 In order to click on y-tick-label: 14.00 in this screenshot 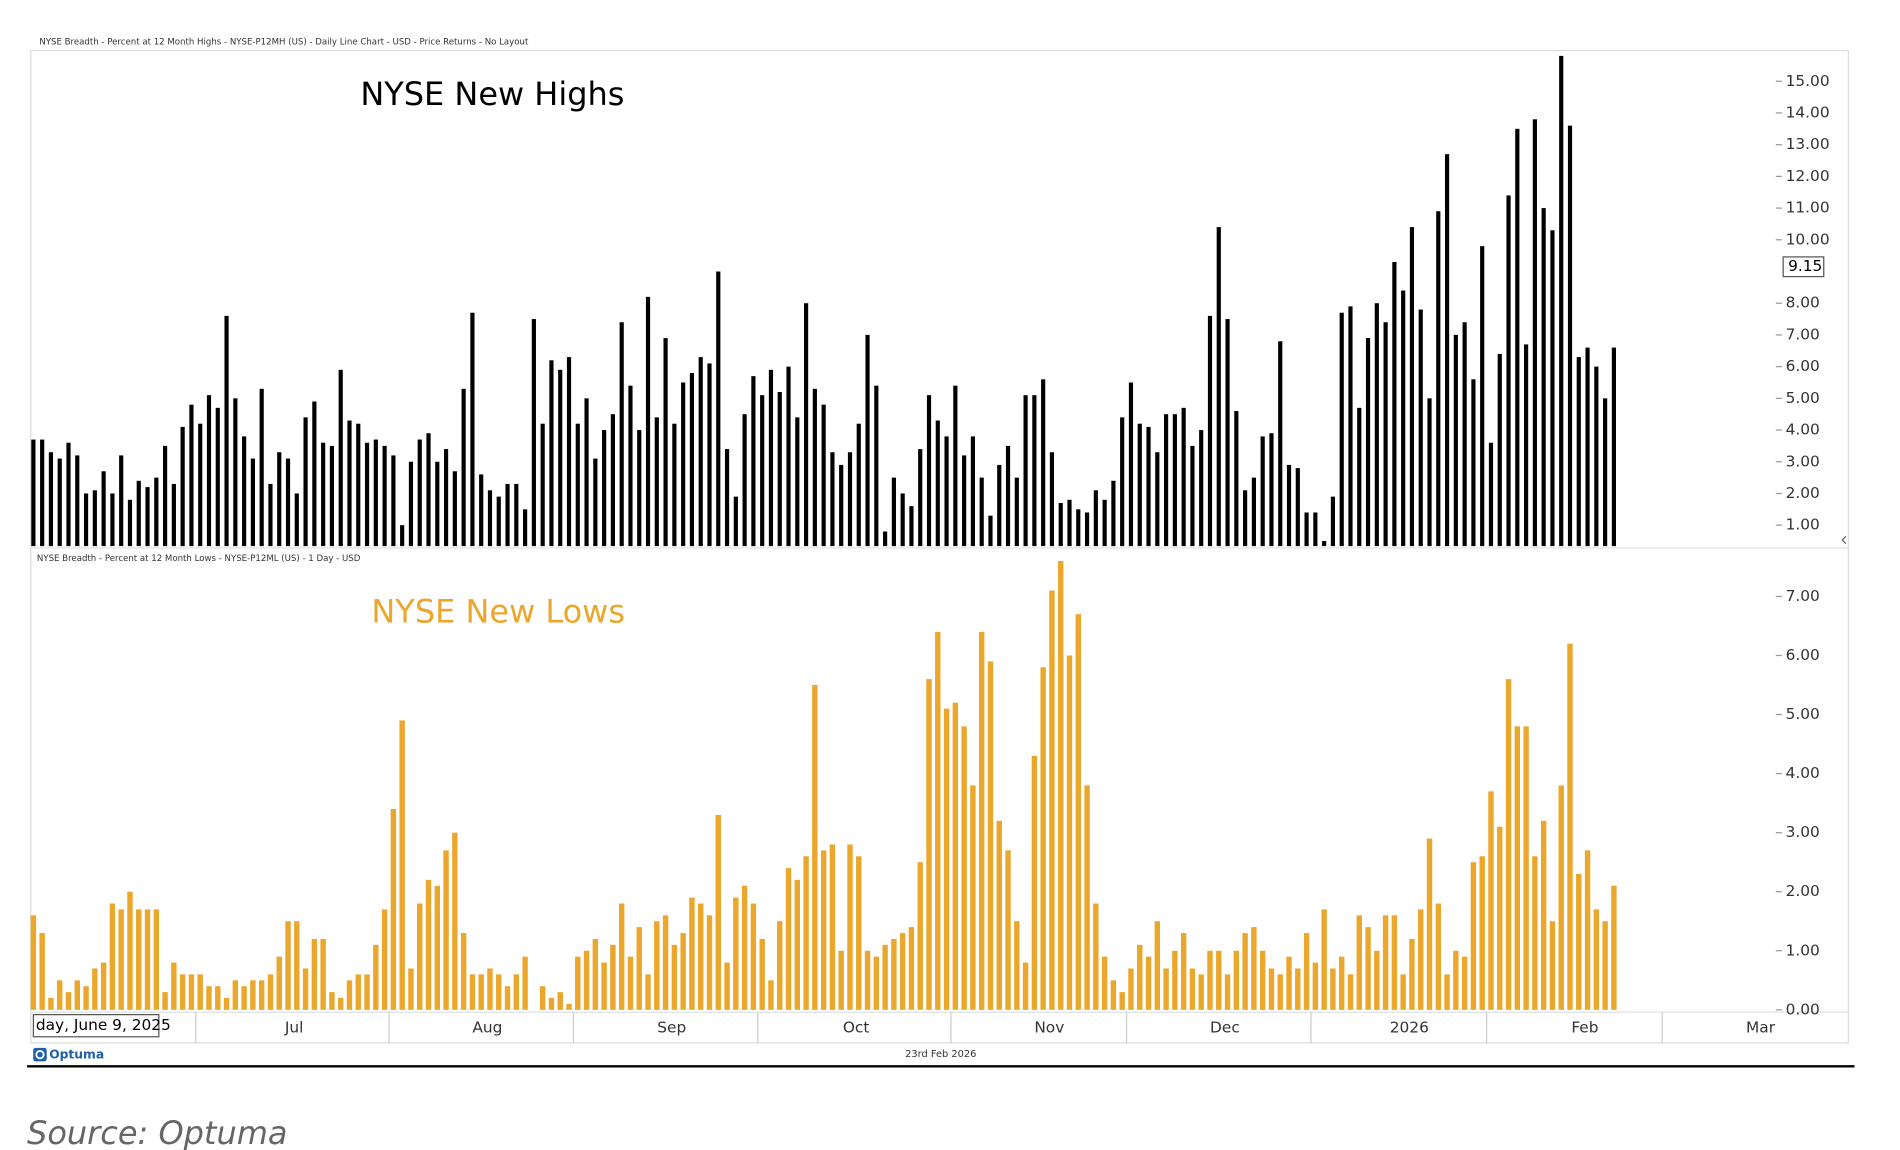, I will do `click(1808, 112)`.